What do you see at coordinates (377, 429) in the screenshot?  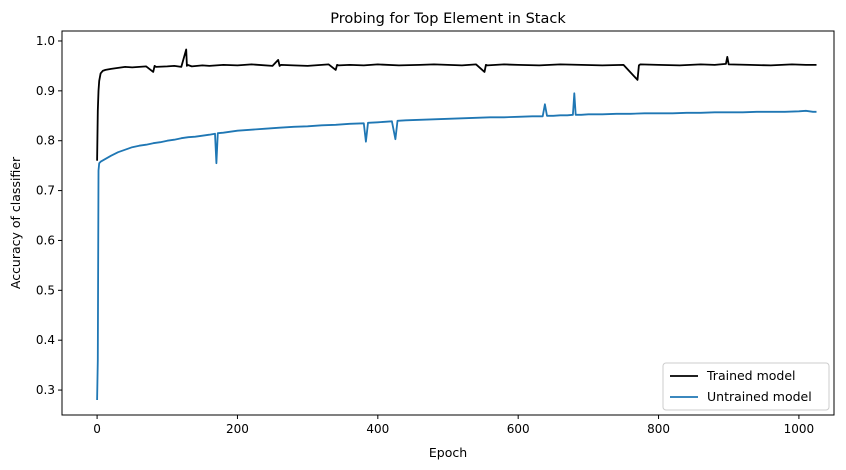 I see `x-tick-label: 400` at bounding box center [377, 429].